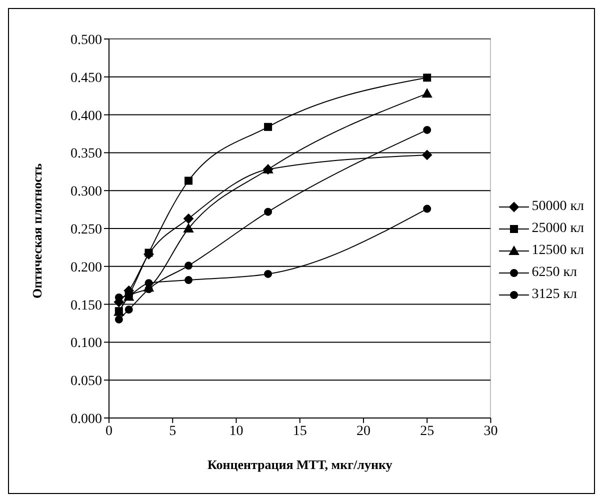  Describe the element at coordinates (236, 431) in the screenshot. I see `x-tick-label: 10` at that location.